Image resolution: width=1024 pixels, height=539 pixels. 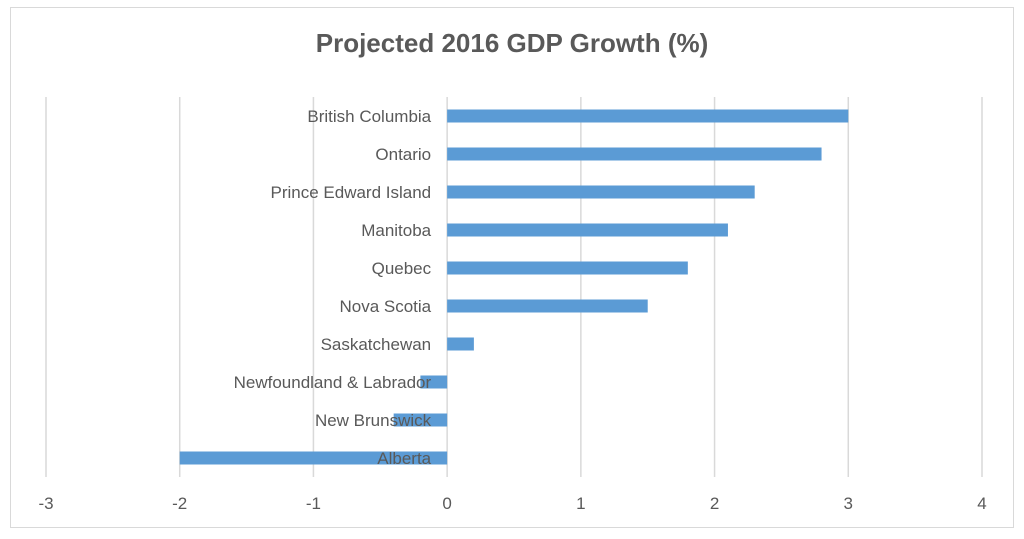 What do you see at coordinates (385, 306) in the screenshot?
I see `category-label: Nova Scotia` at bounding box center [385, 306].